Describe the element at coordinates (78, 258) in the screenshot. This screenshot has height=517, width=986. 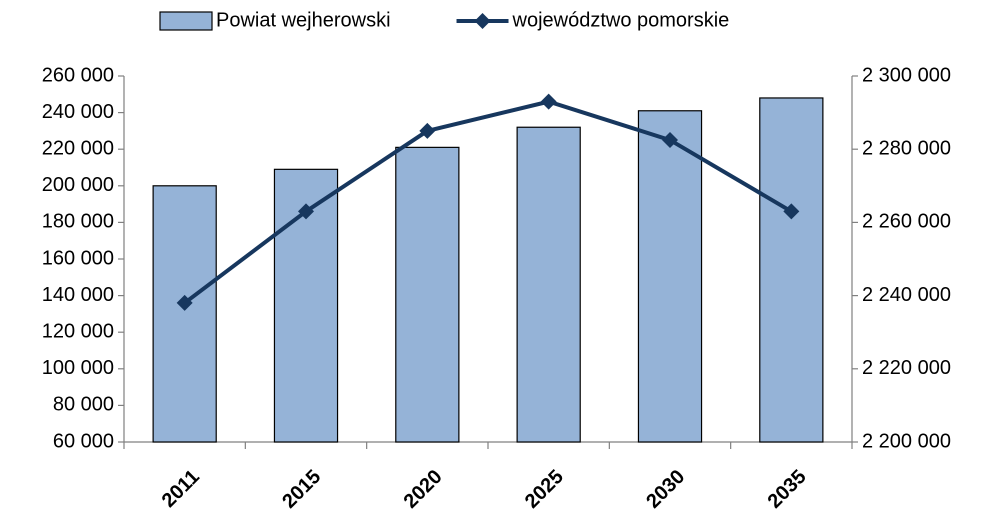
I see `y-tick-label: 160 000` at that location.